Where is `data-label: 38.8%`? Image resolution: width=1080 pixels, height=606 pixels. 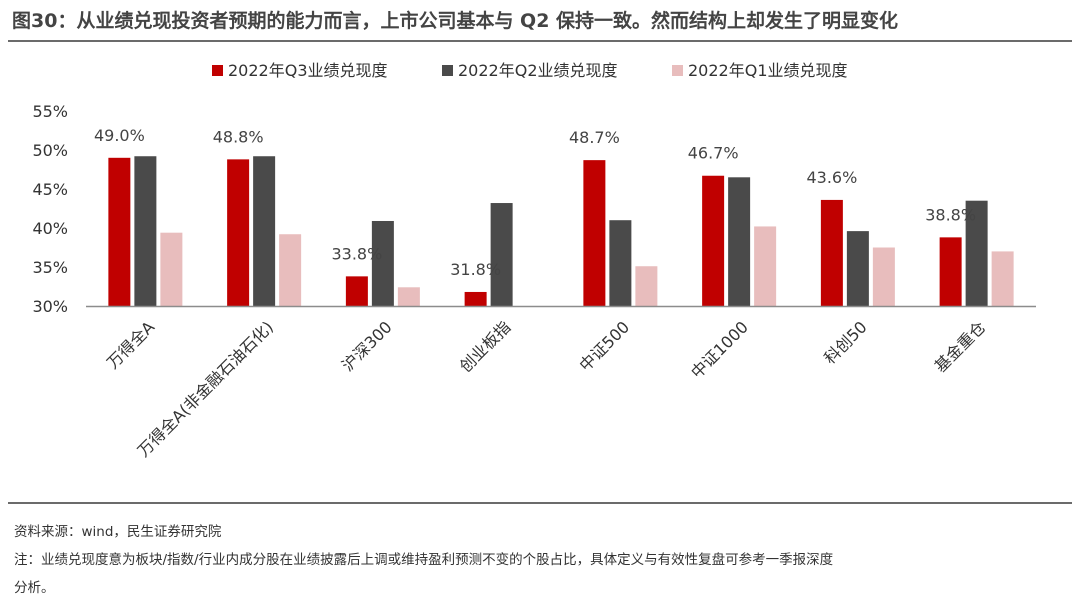
data-label: 38.8% is located at coordinates (950, 214).